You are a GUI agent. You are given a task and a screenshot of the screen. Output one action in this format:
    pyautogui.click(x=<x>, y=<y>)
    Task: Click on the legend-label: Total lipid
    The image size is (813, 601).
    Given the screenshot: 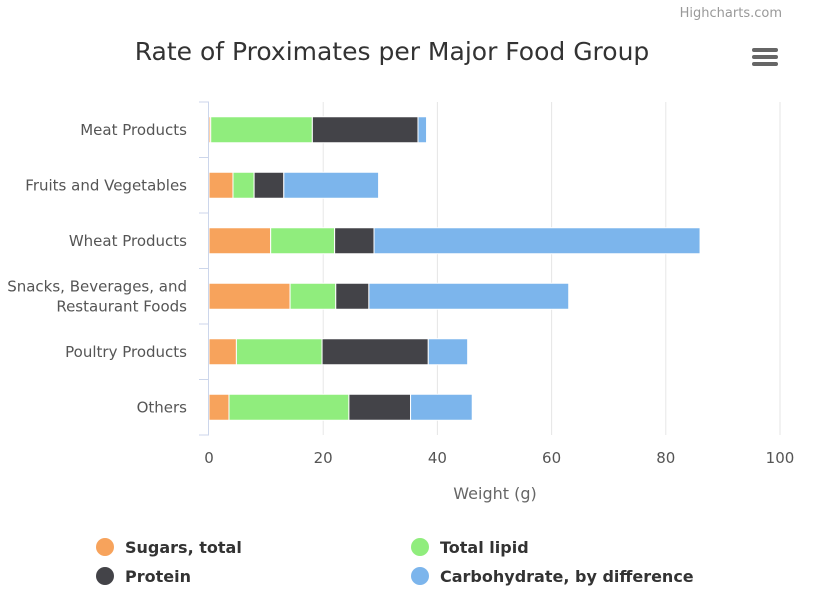 What is the action you would take?
    pyautogui.click(x=484, y=547)
    